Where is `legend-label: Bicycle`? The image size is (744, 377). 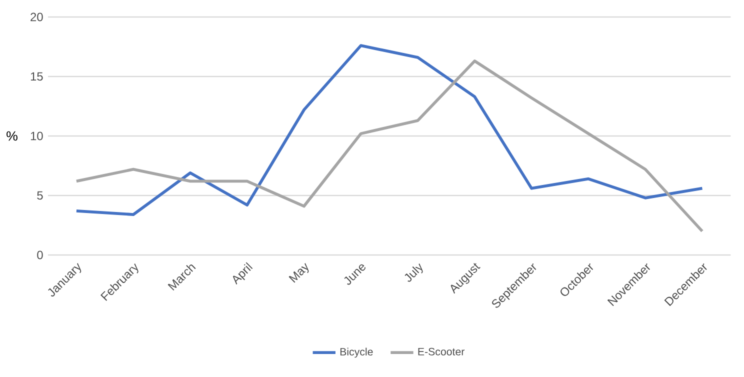 legend-label: Bicycle is located at coordinates (356, 353).